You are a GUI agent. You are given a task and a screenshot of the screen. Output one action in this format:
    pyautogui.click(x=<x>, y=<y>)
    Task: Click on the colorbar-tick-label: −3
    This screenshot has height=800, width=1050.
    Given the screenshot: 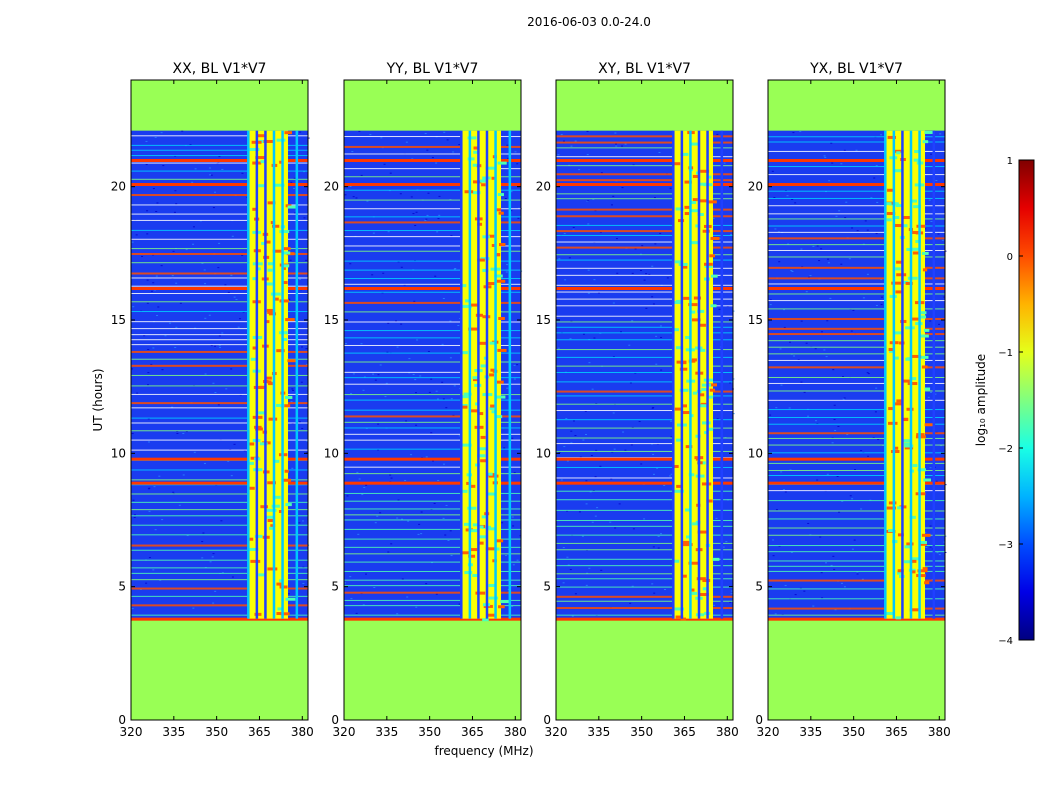 What is the action you would take?
    pyautogui.click(x=1005, y=545)
    